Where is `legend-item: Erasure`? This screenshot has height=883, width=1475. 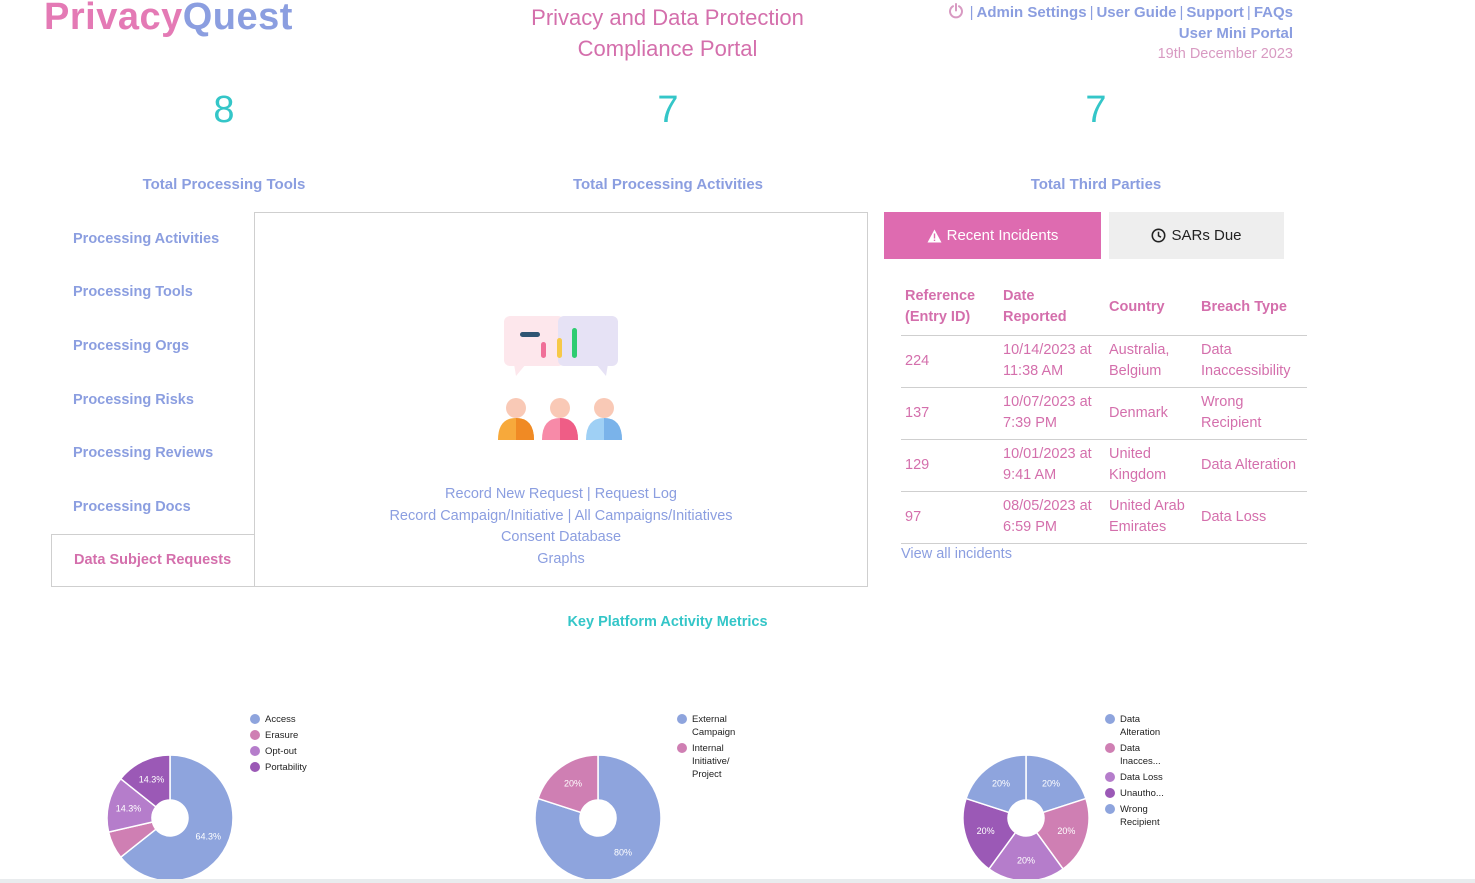
legend-item: Erasure is located at coordinates (290, 735).